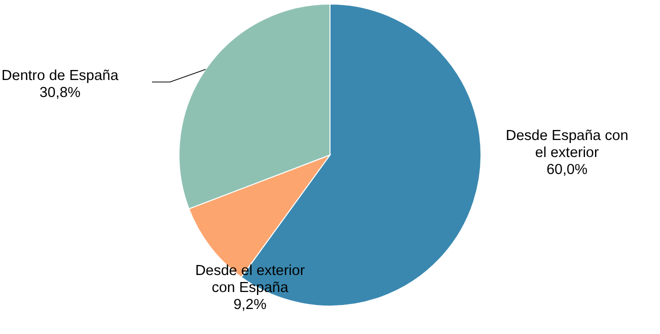  What do you see at coordinates (567, 144) in the screenshot?
I see `slice-label: Desde España con el exterior` at bounding box center [567, 144].